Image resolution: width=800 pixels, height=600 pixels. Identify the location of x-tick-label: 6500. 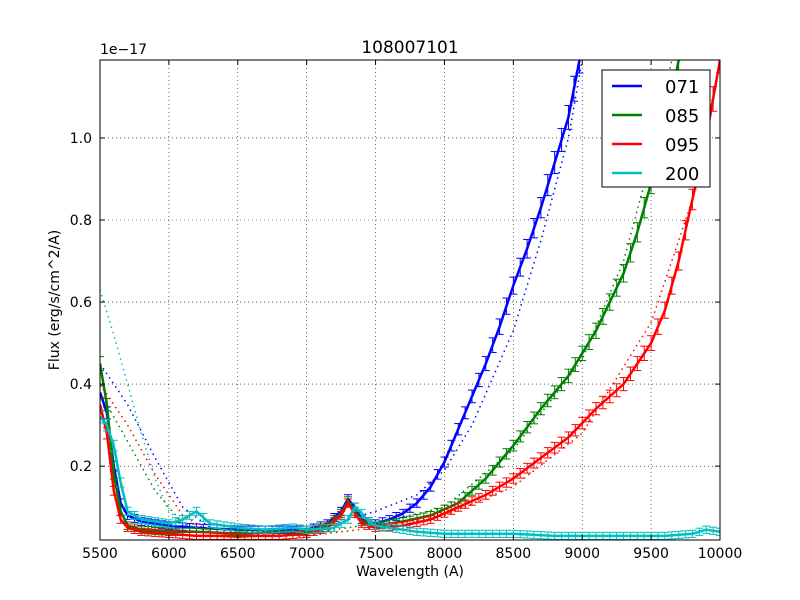
(238, 554).